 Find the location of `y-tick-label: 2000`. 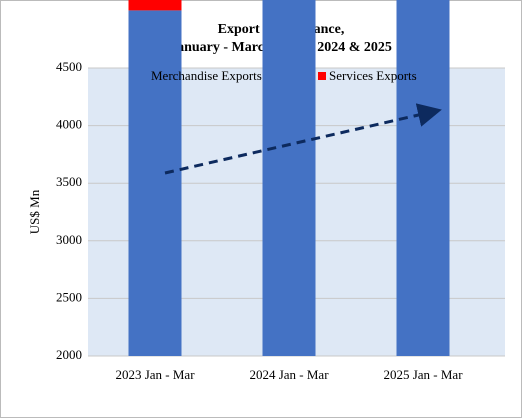

y-tick-label: 2000 is located at coordinates (69, 354).